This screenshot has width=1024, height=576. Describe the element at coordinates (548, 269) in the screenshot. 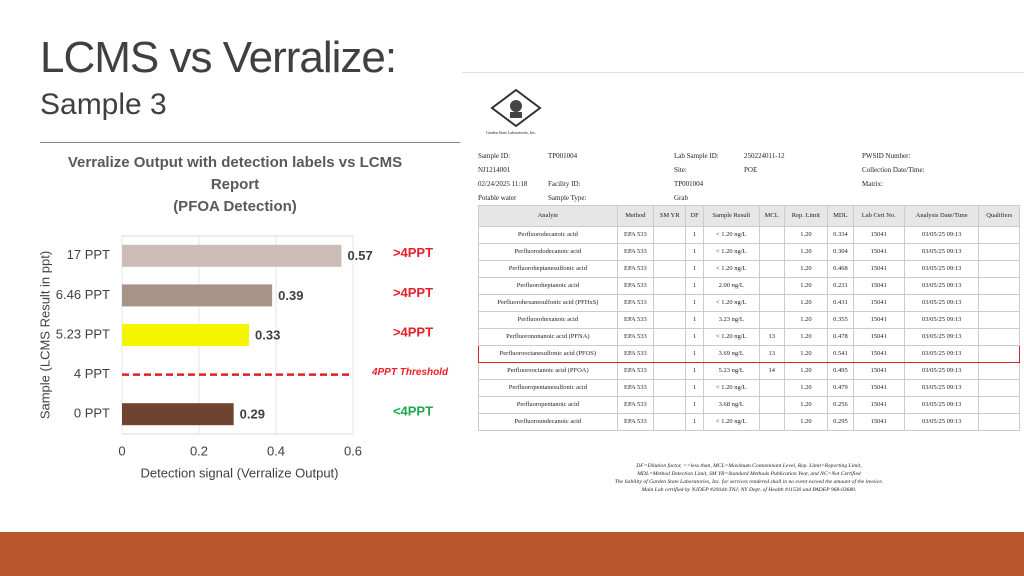

I see `table-cell: Perfluoroheptanesulfonic acid` at that location.